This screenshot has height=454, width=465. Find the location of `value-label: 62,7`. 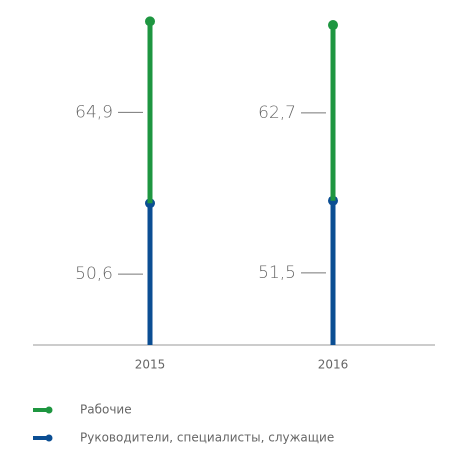

value-label: 62,7 is located at coordinates (277, 113).